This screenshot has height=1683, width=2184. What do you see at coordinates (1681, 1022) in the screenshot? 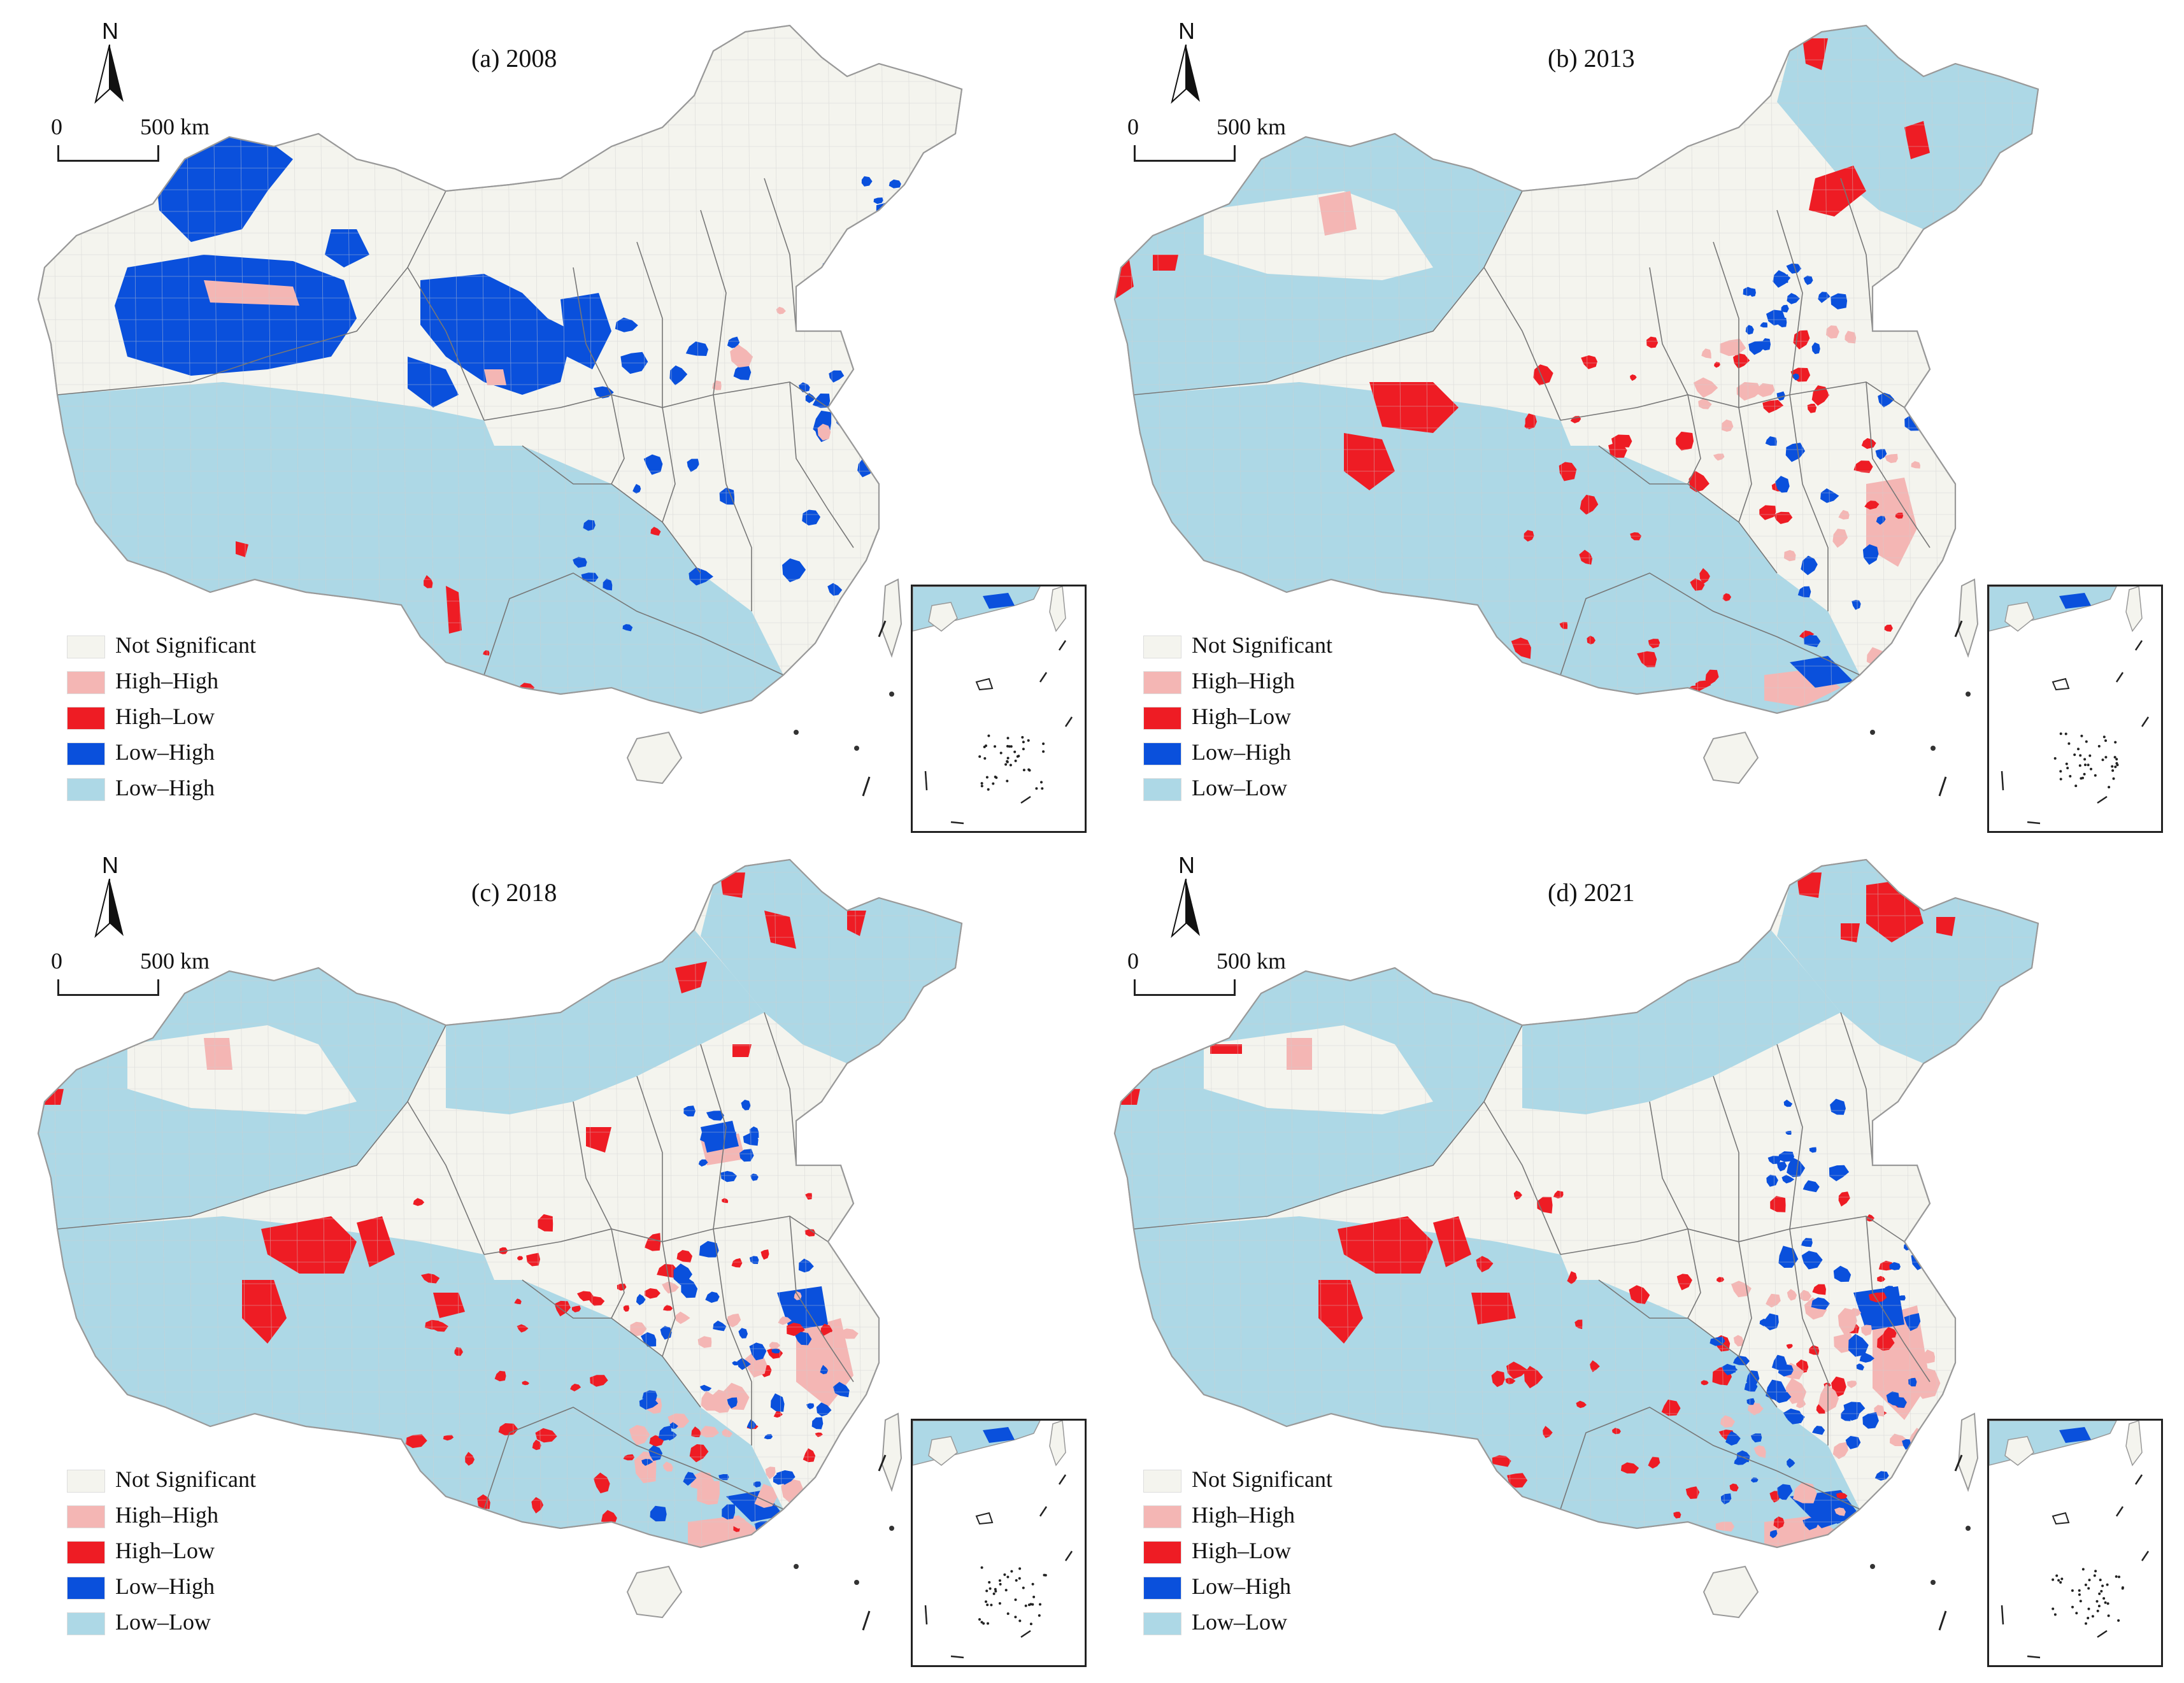
I see `region-inner-mongolia` at bounding box center [1681, 1022].